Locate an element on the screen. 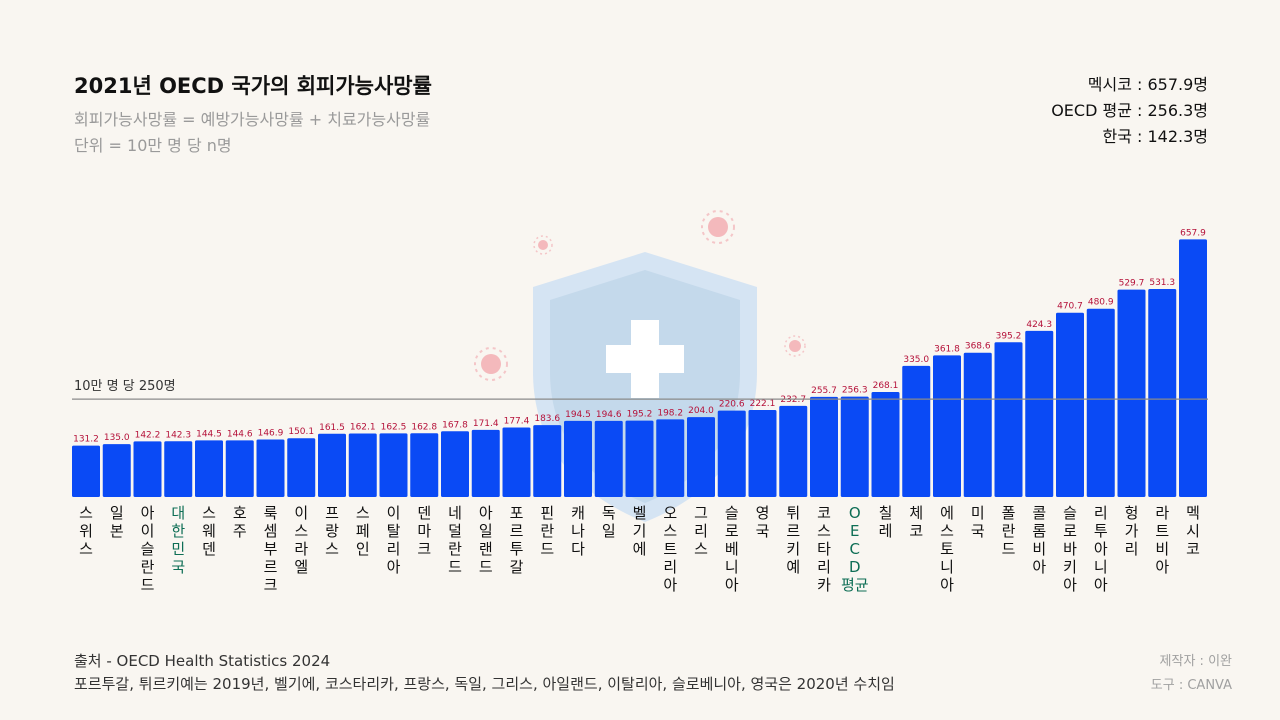 The height and width of the screenshot is (720, 1280). data-label: 232.7 is located at coordinates (793, 400).